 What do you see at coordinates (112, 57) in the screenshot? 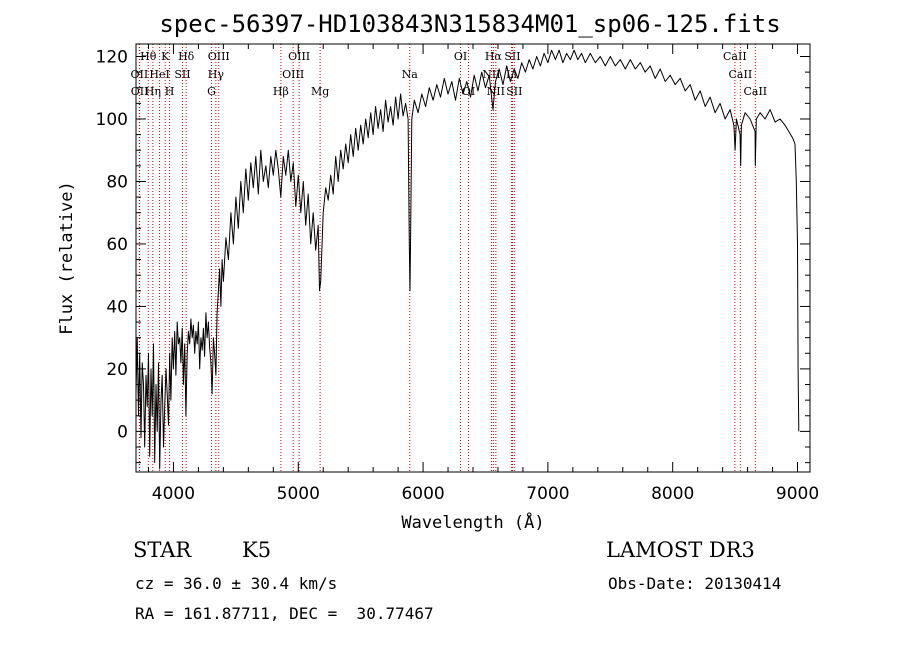
I see `y-tick-label: 120` at bounding box center [112, 57].